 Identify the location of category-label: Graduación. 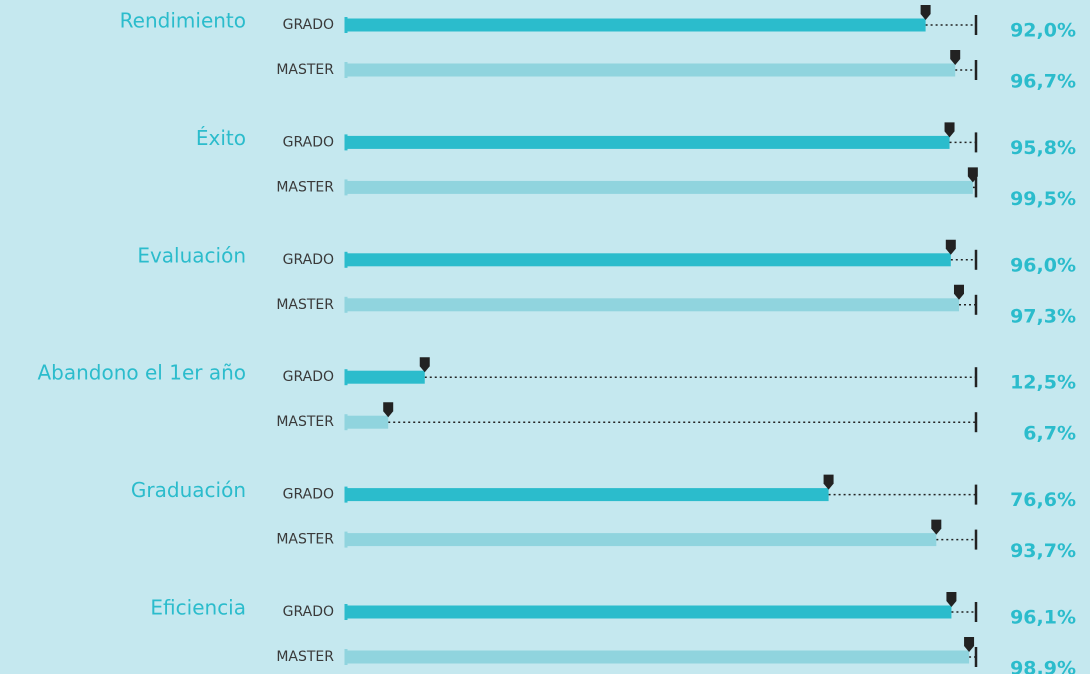
(188, 490).